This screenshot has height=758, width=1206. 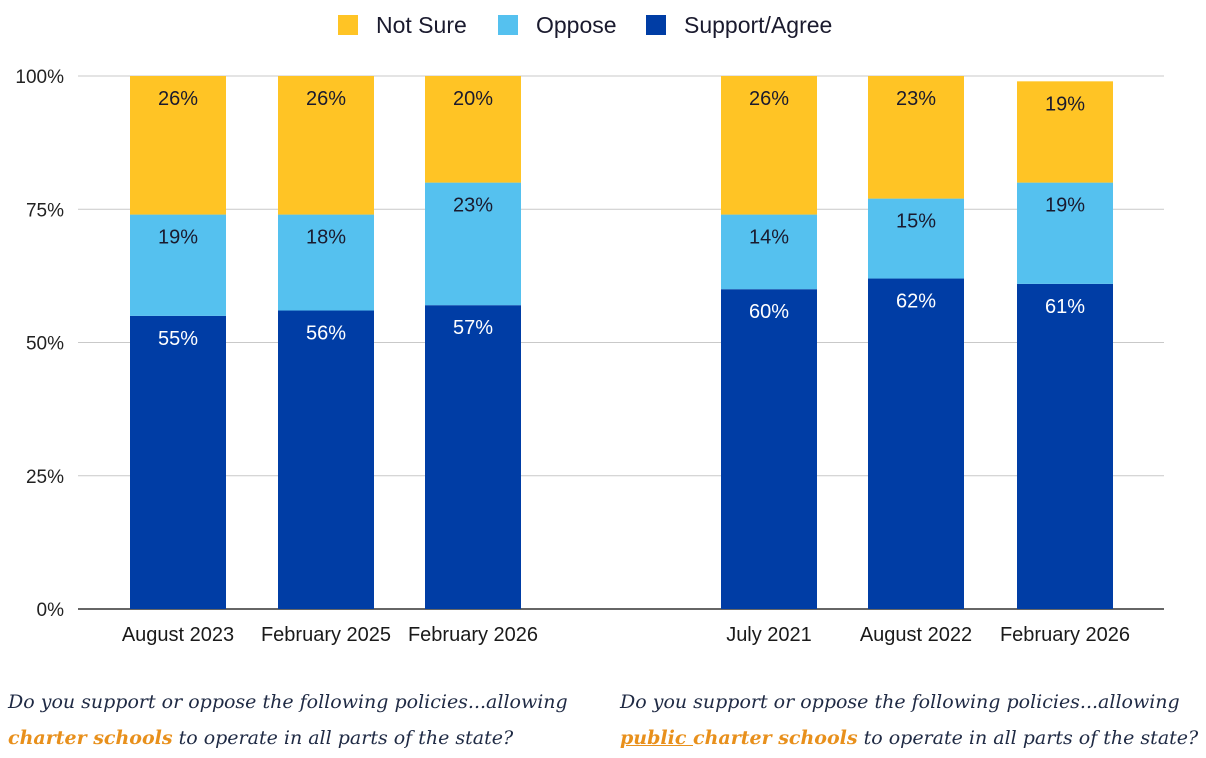 I want to click on legend-label: Support/Agree, so click(x=758, y=25).